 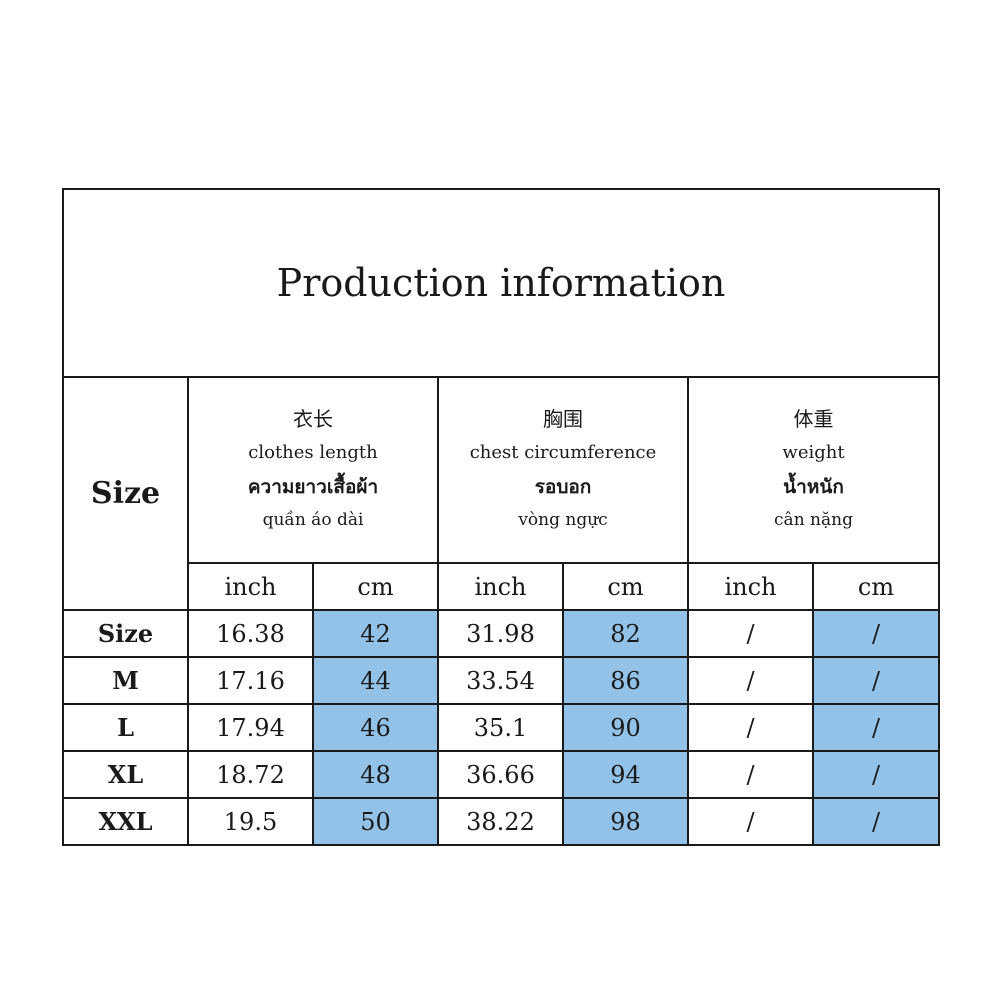 I want to click on table-row: L 17.94 46 35.1 90 / /, so click(x=501, y=727).